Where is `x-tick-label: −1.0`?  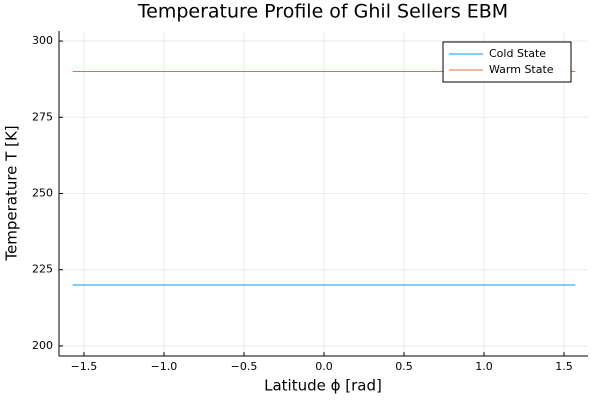 x-tick-label: −1.0 is located at coordinates (164, 366).